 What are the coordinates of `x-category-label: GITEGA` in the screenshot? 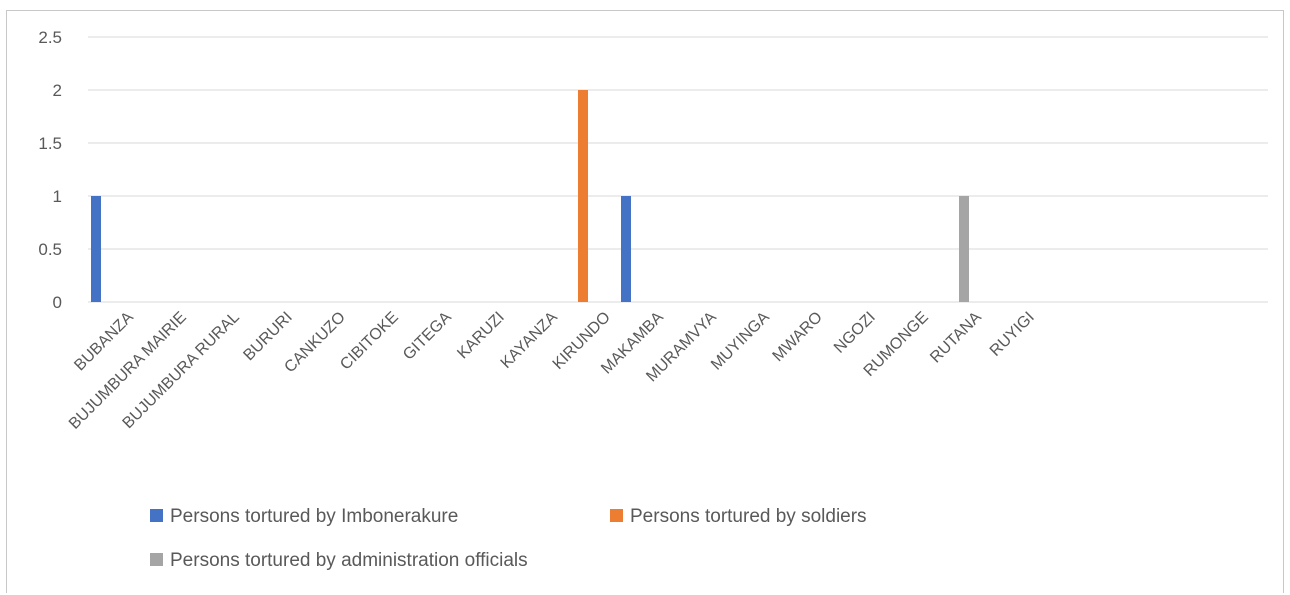 It's located at (427, 336).